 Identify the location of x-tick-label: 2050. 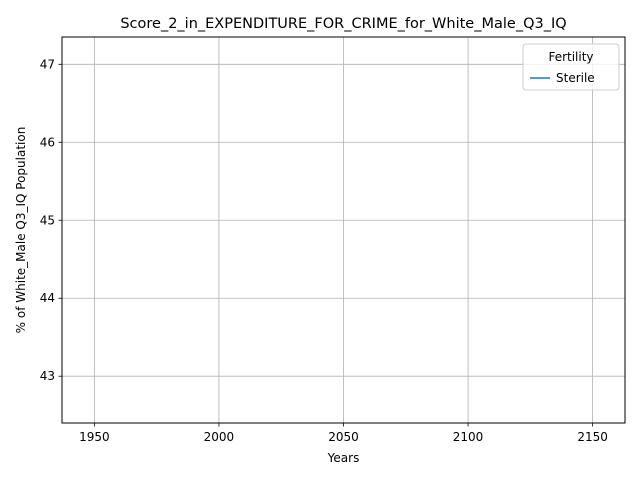
(343, 437).